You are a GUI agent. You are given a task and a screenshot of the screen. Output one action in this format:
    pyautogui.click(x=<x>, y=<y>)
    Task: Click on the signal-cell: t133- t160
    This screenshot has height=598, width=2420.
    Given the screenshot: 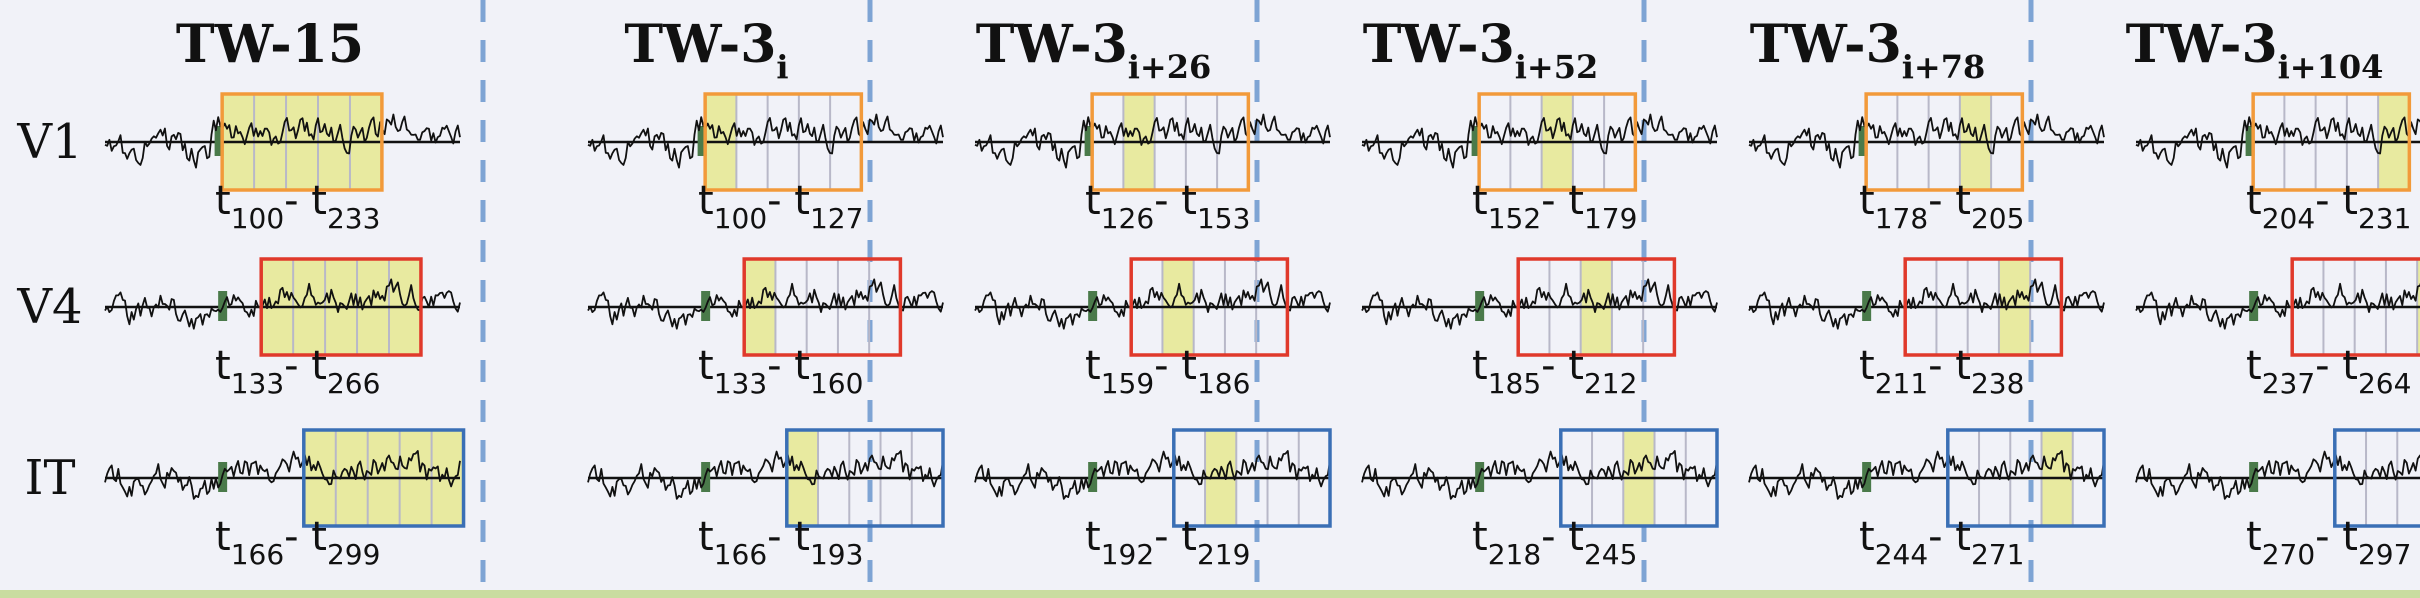 What is the action you would take?
    pyautogui.click(x=765, y=328)
    